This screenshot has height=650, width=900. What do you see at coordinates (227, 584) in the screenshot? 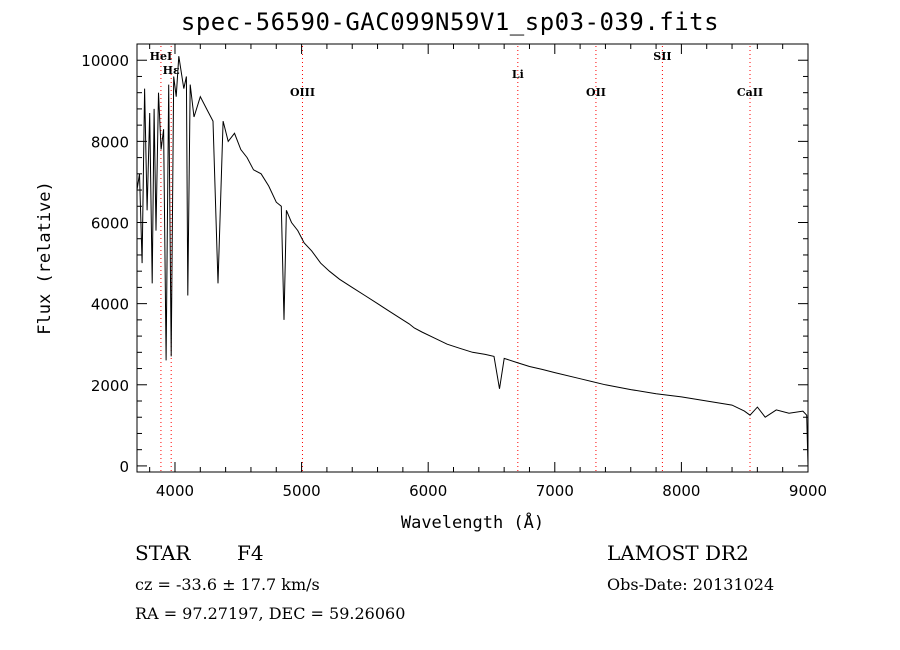
I see `redshift-text: cz = -33.6 ± 17.7 km/s` at bounding box center [227, 584].